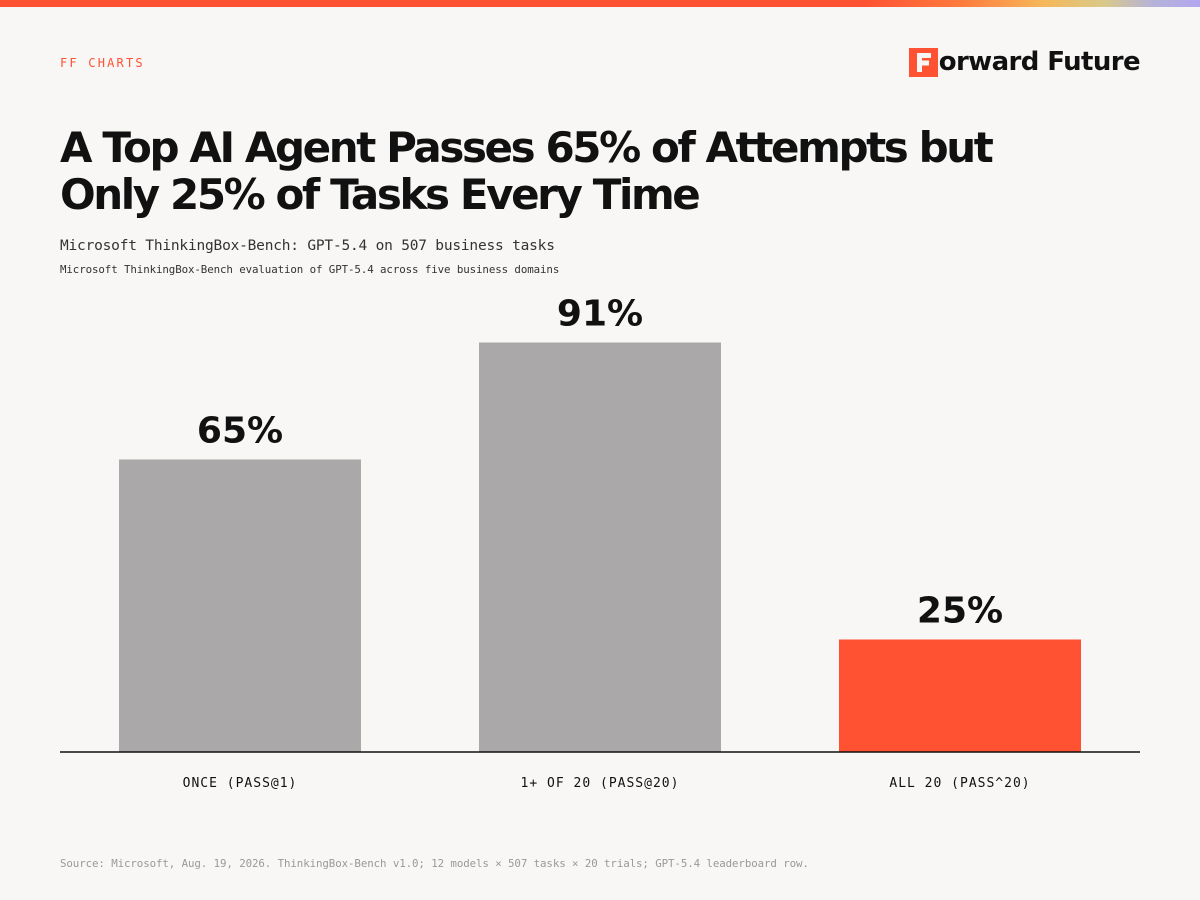  What do you see at coordinates (959, 783) in the screenshot?
I see `category-label-3: ALL 20 (PASS^20)` at bounding box center [959, 783].